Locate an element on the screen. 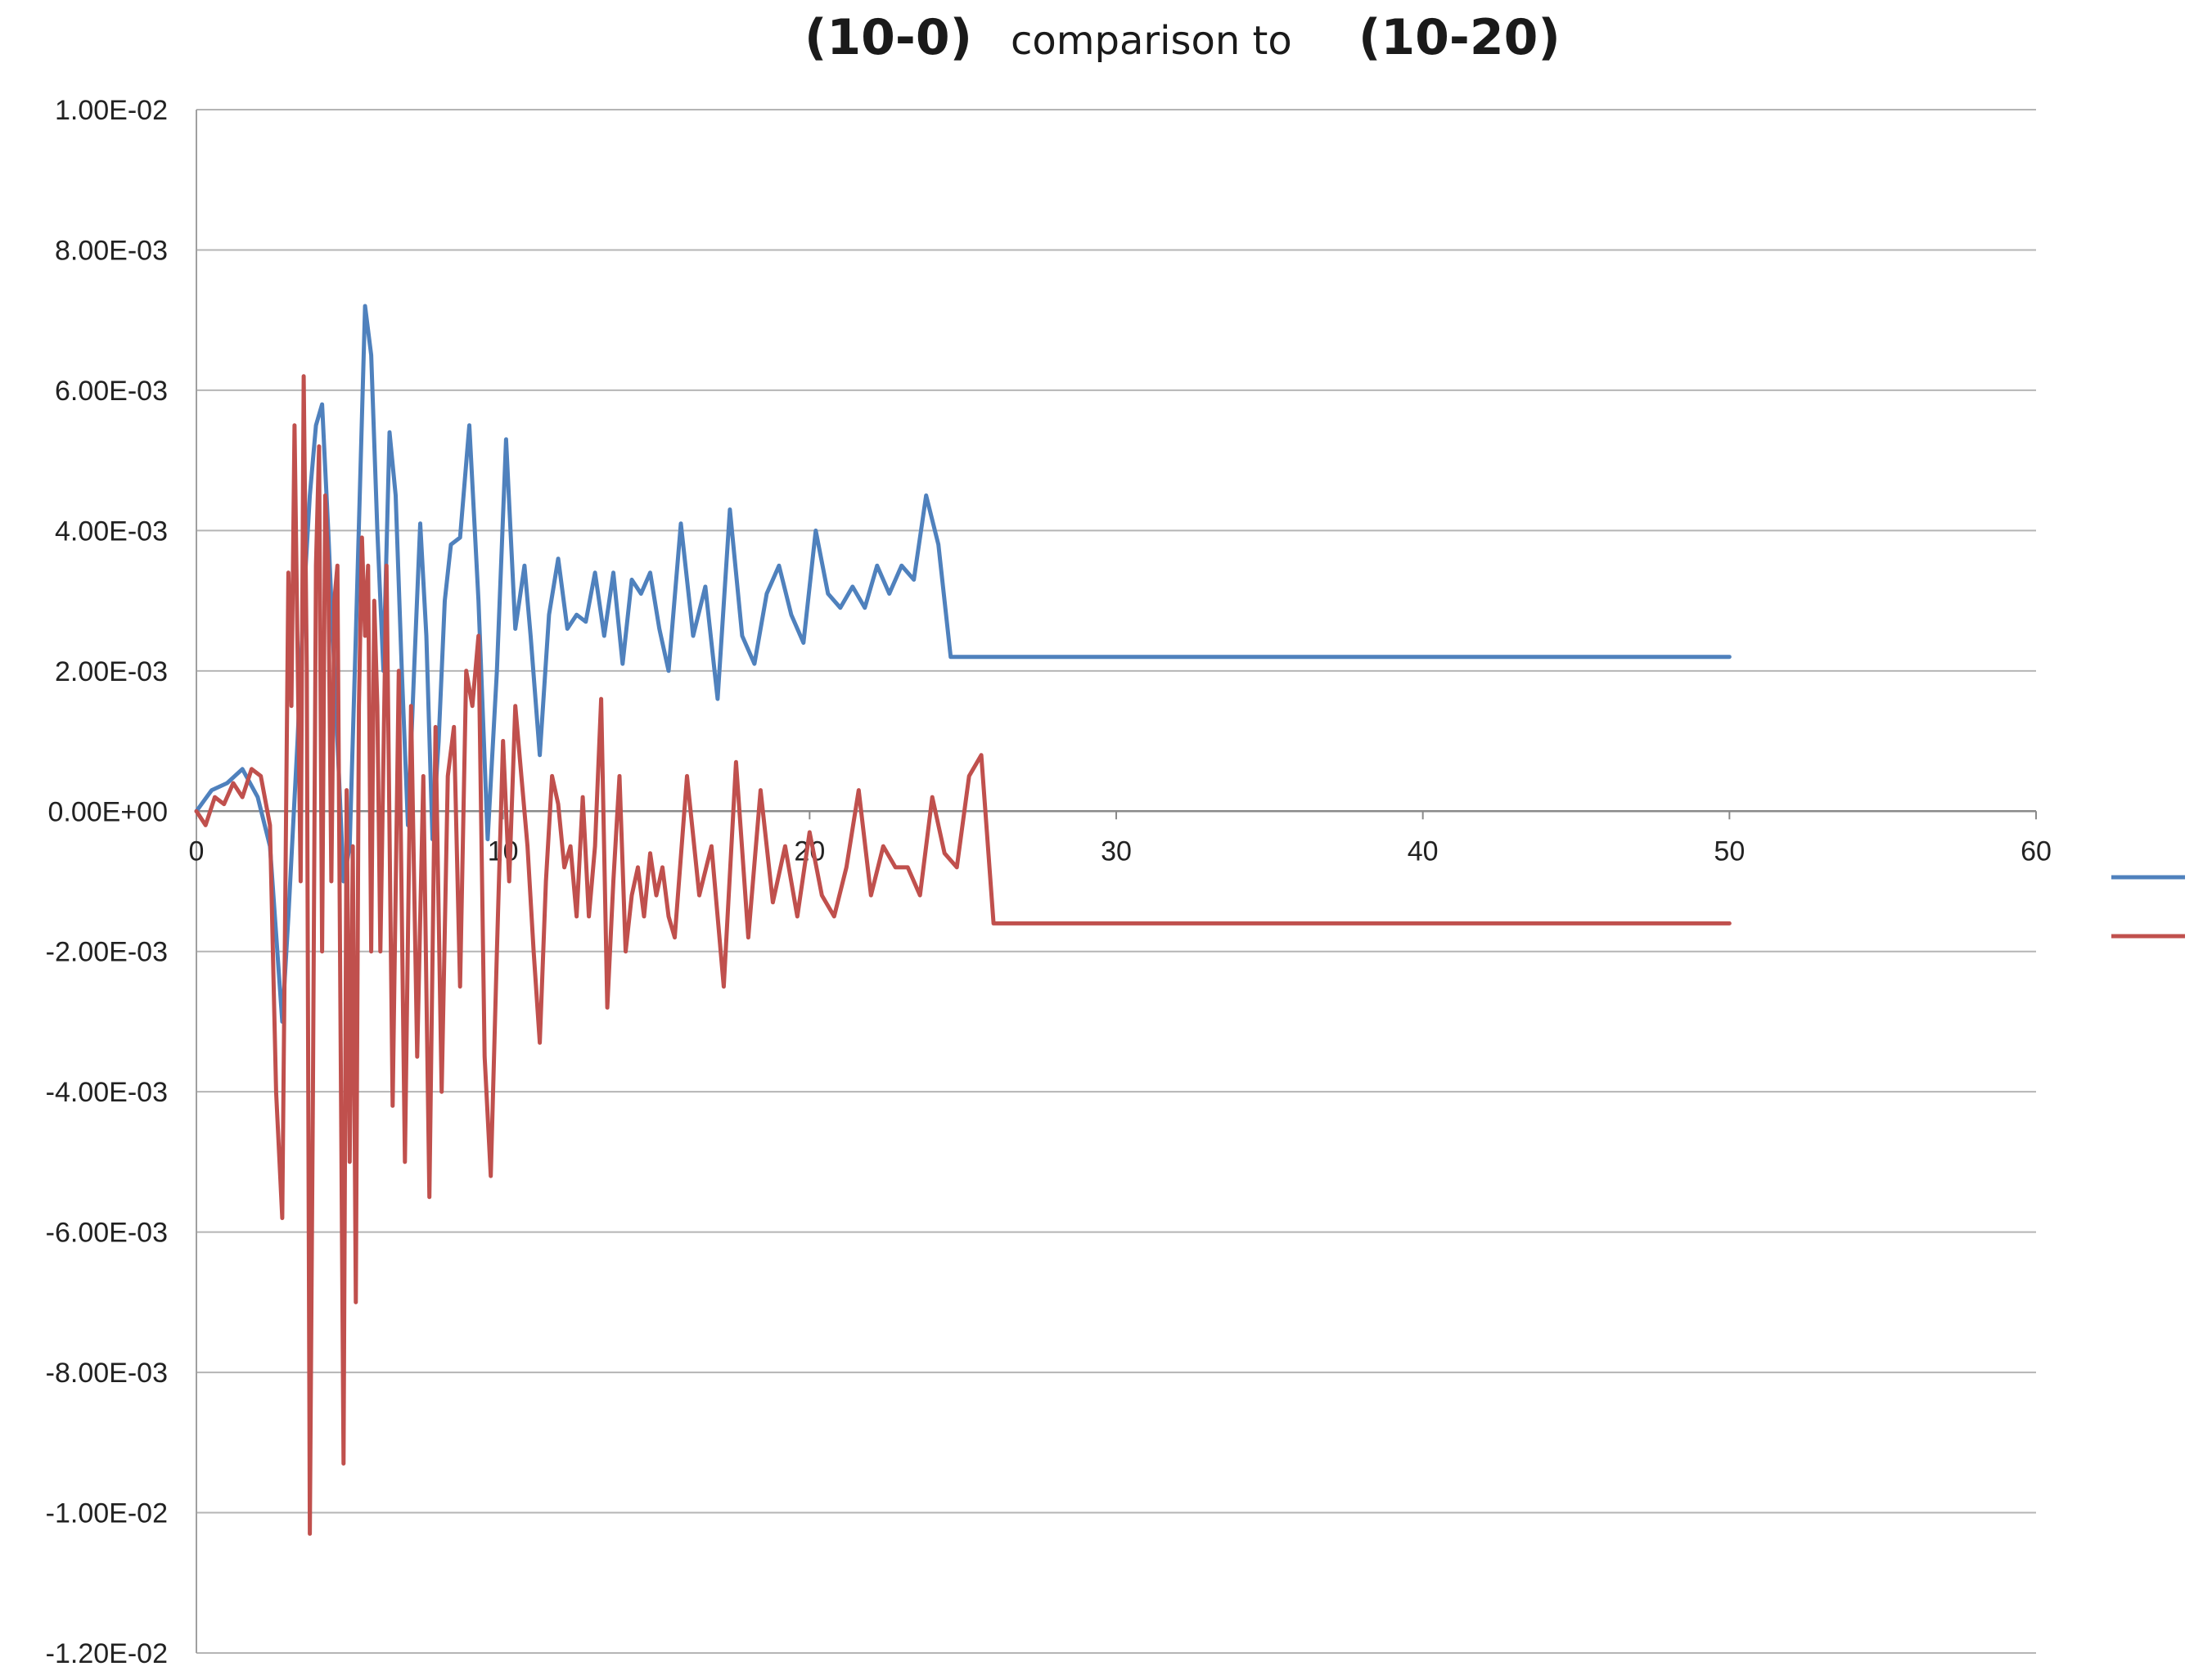  x-tick-label: 50 is located at coordinates (1729, 851).